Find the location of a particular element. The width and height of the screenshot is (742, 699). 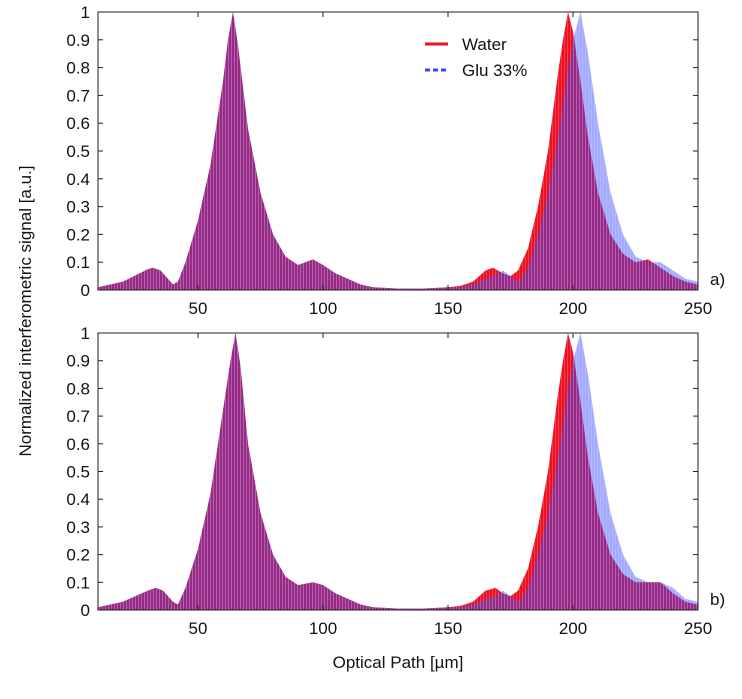

y-axis-label: Normalized interferometric signal [a.u.] is located at coordinates (25, 310).